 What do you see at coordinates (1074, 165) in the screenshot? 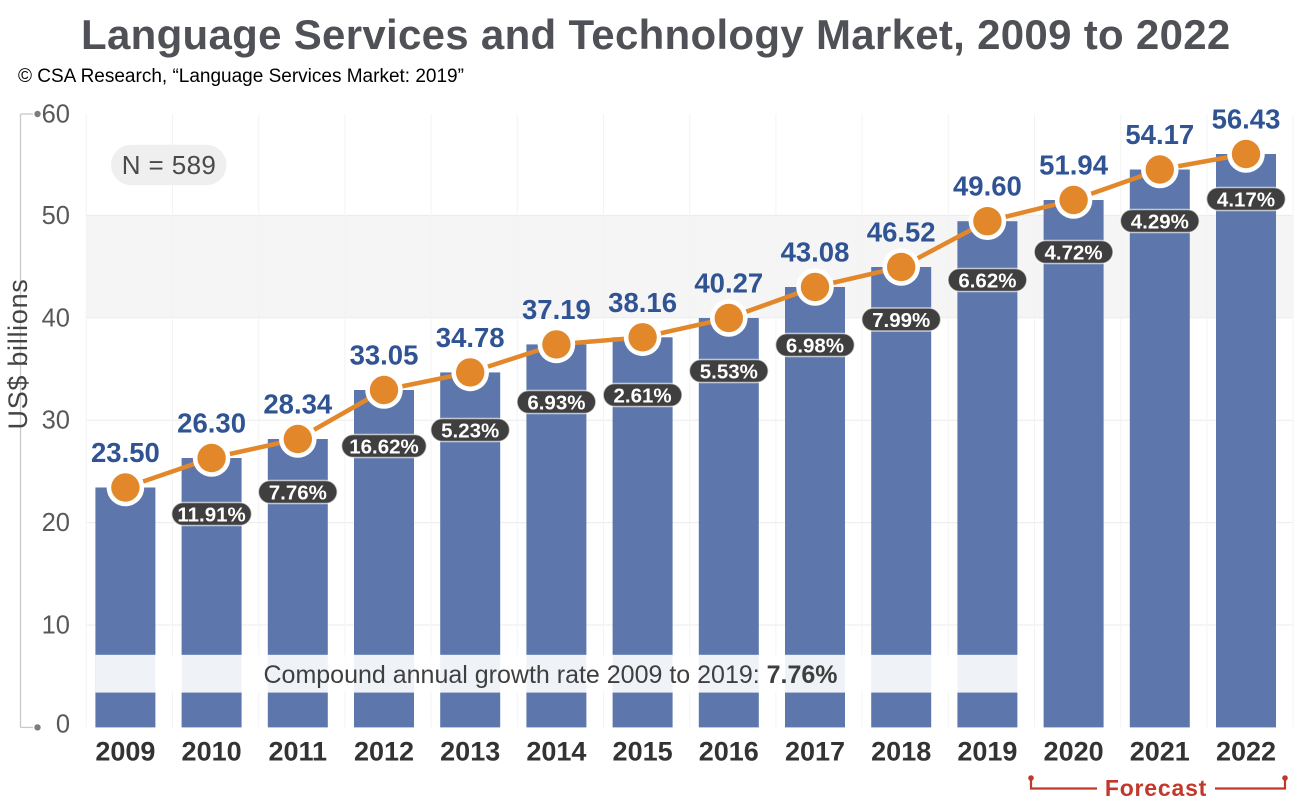
I see `svg-text: 51.94` at bounding box center [1074, 165].